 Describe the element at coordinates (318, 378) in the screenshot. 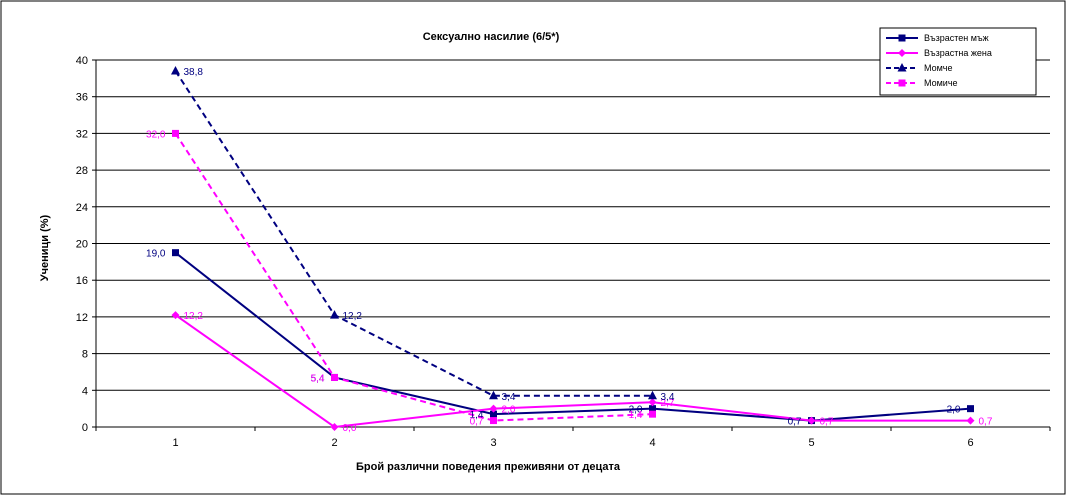

I see `data-label: 5,4` at that location.